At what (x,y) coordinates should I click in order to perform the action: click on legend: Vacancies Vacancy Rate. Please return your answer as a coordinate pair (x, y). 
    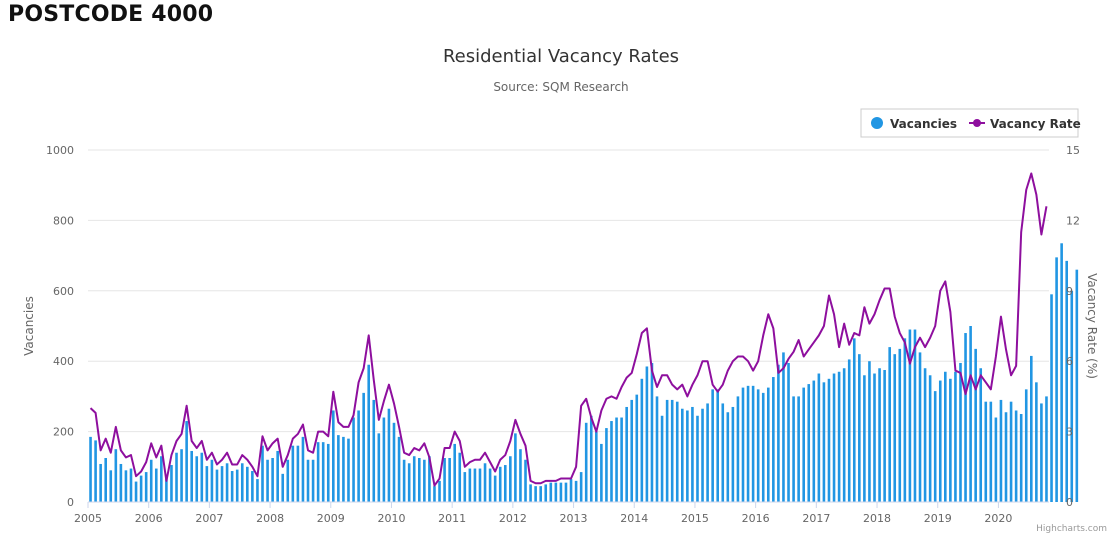
    Looking at the image, I should click on (970, 123).